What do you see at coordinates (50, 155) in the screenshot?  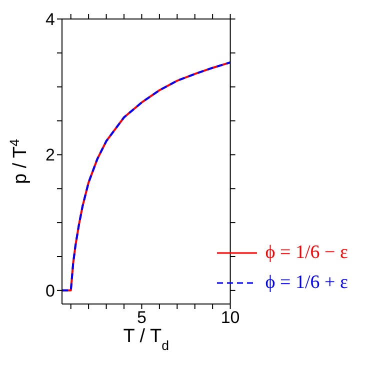 I see `y-tick-label: 2` at bounding box center [50, 155].